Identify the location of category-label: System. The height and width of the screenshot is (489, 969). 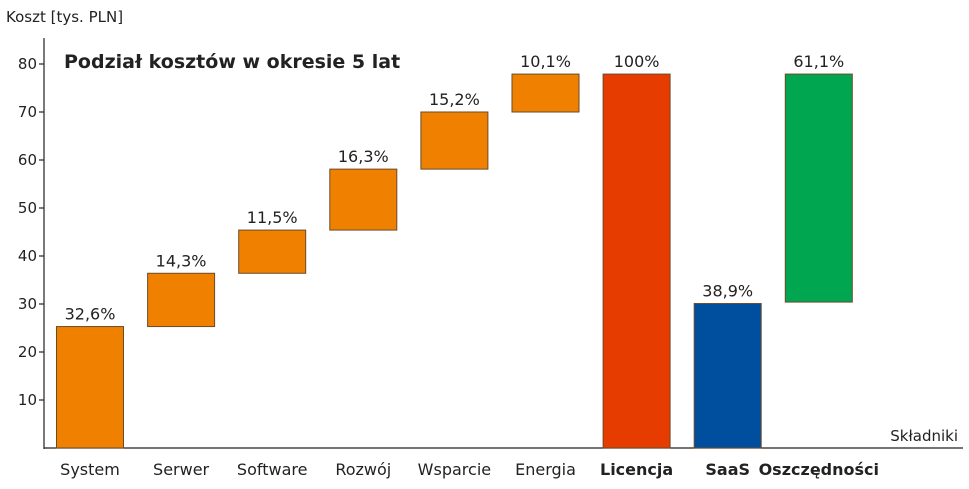
(90, 469).